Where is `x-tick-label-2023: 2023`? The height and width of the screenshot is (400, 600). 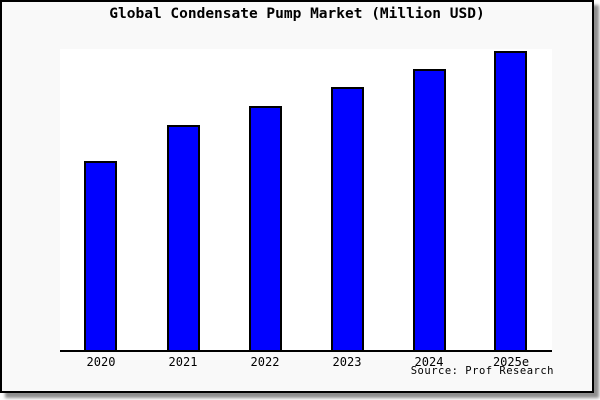
x-tick-label-2023: 2023 is located at coordinates (347, 362).